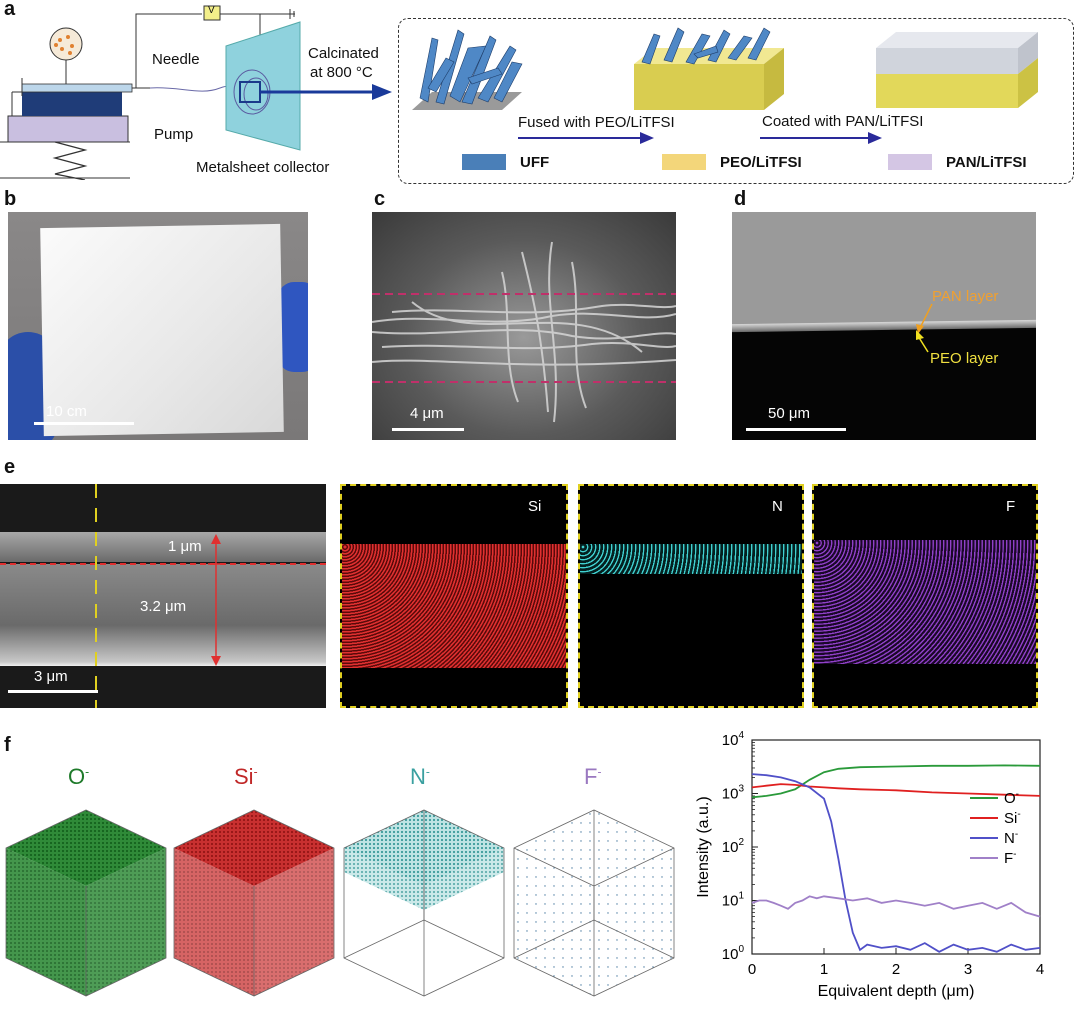  I want to click on plot-frame, so click(896, 847).